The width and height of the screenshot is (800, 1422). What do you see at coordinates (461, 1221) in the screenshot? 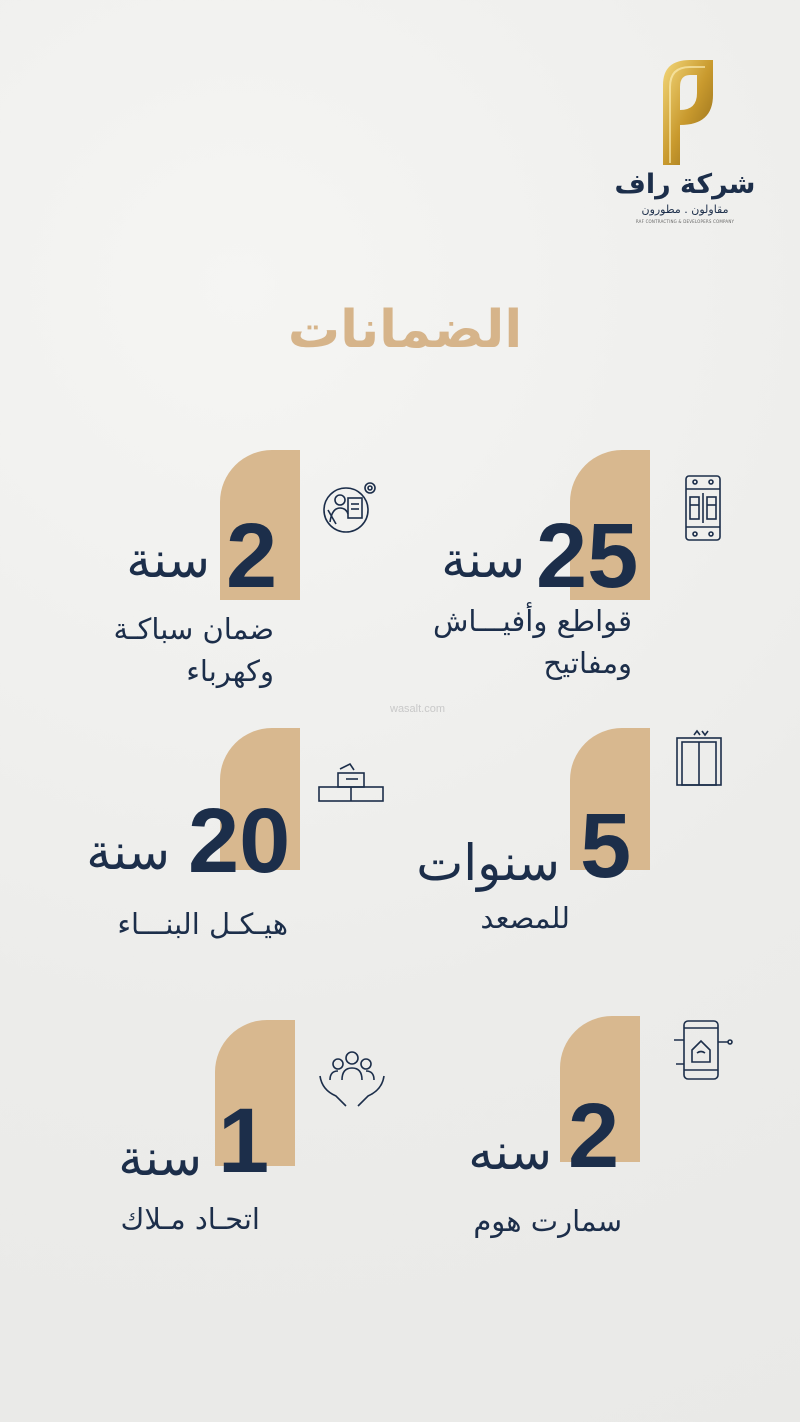
I see `warranty-description: سمارت هوم` at bounding box center [461, 1221].